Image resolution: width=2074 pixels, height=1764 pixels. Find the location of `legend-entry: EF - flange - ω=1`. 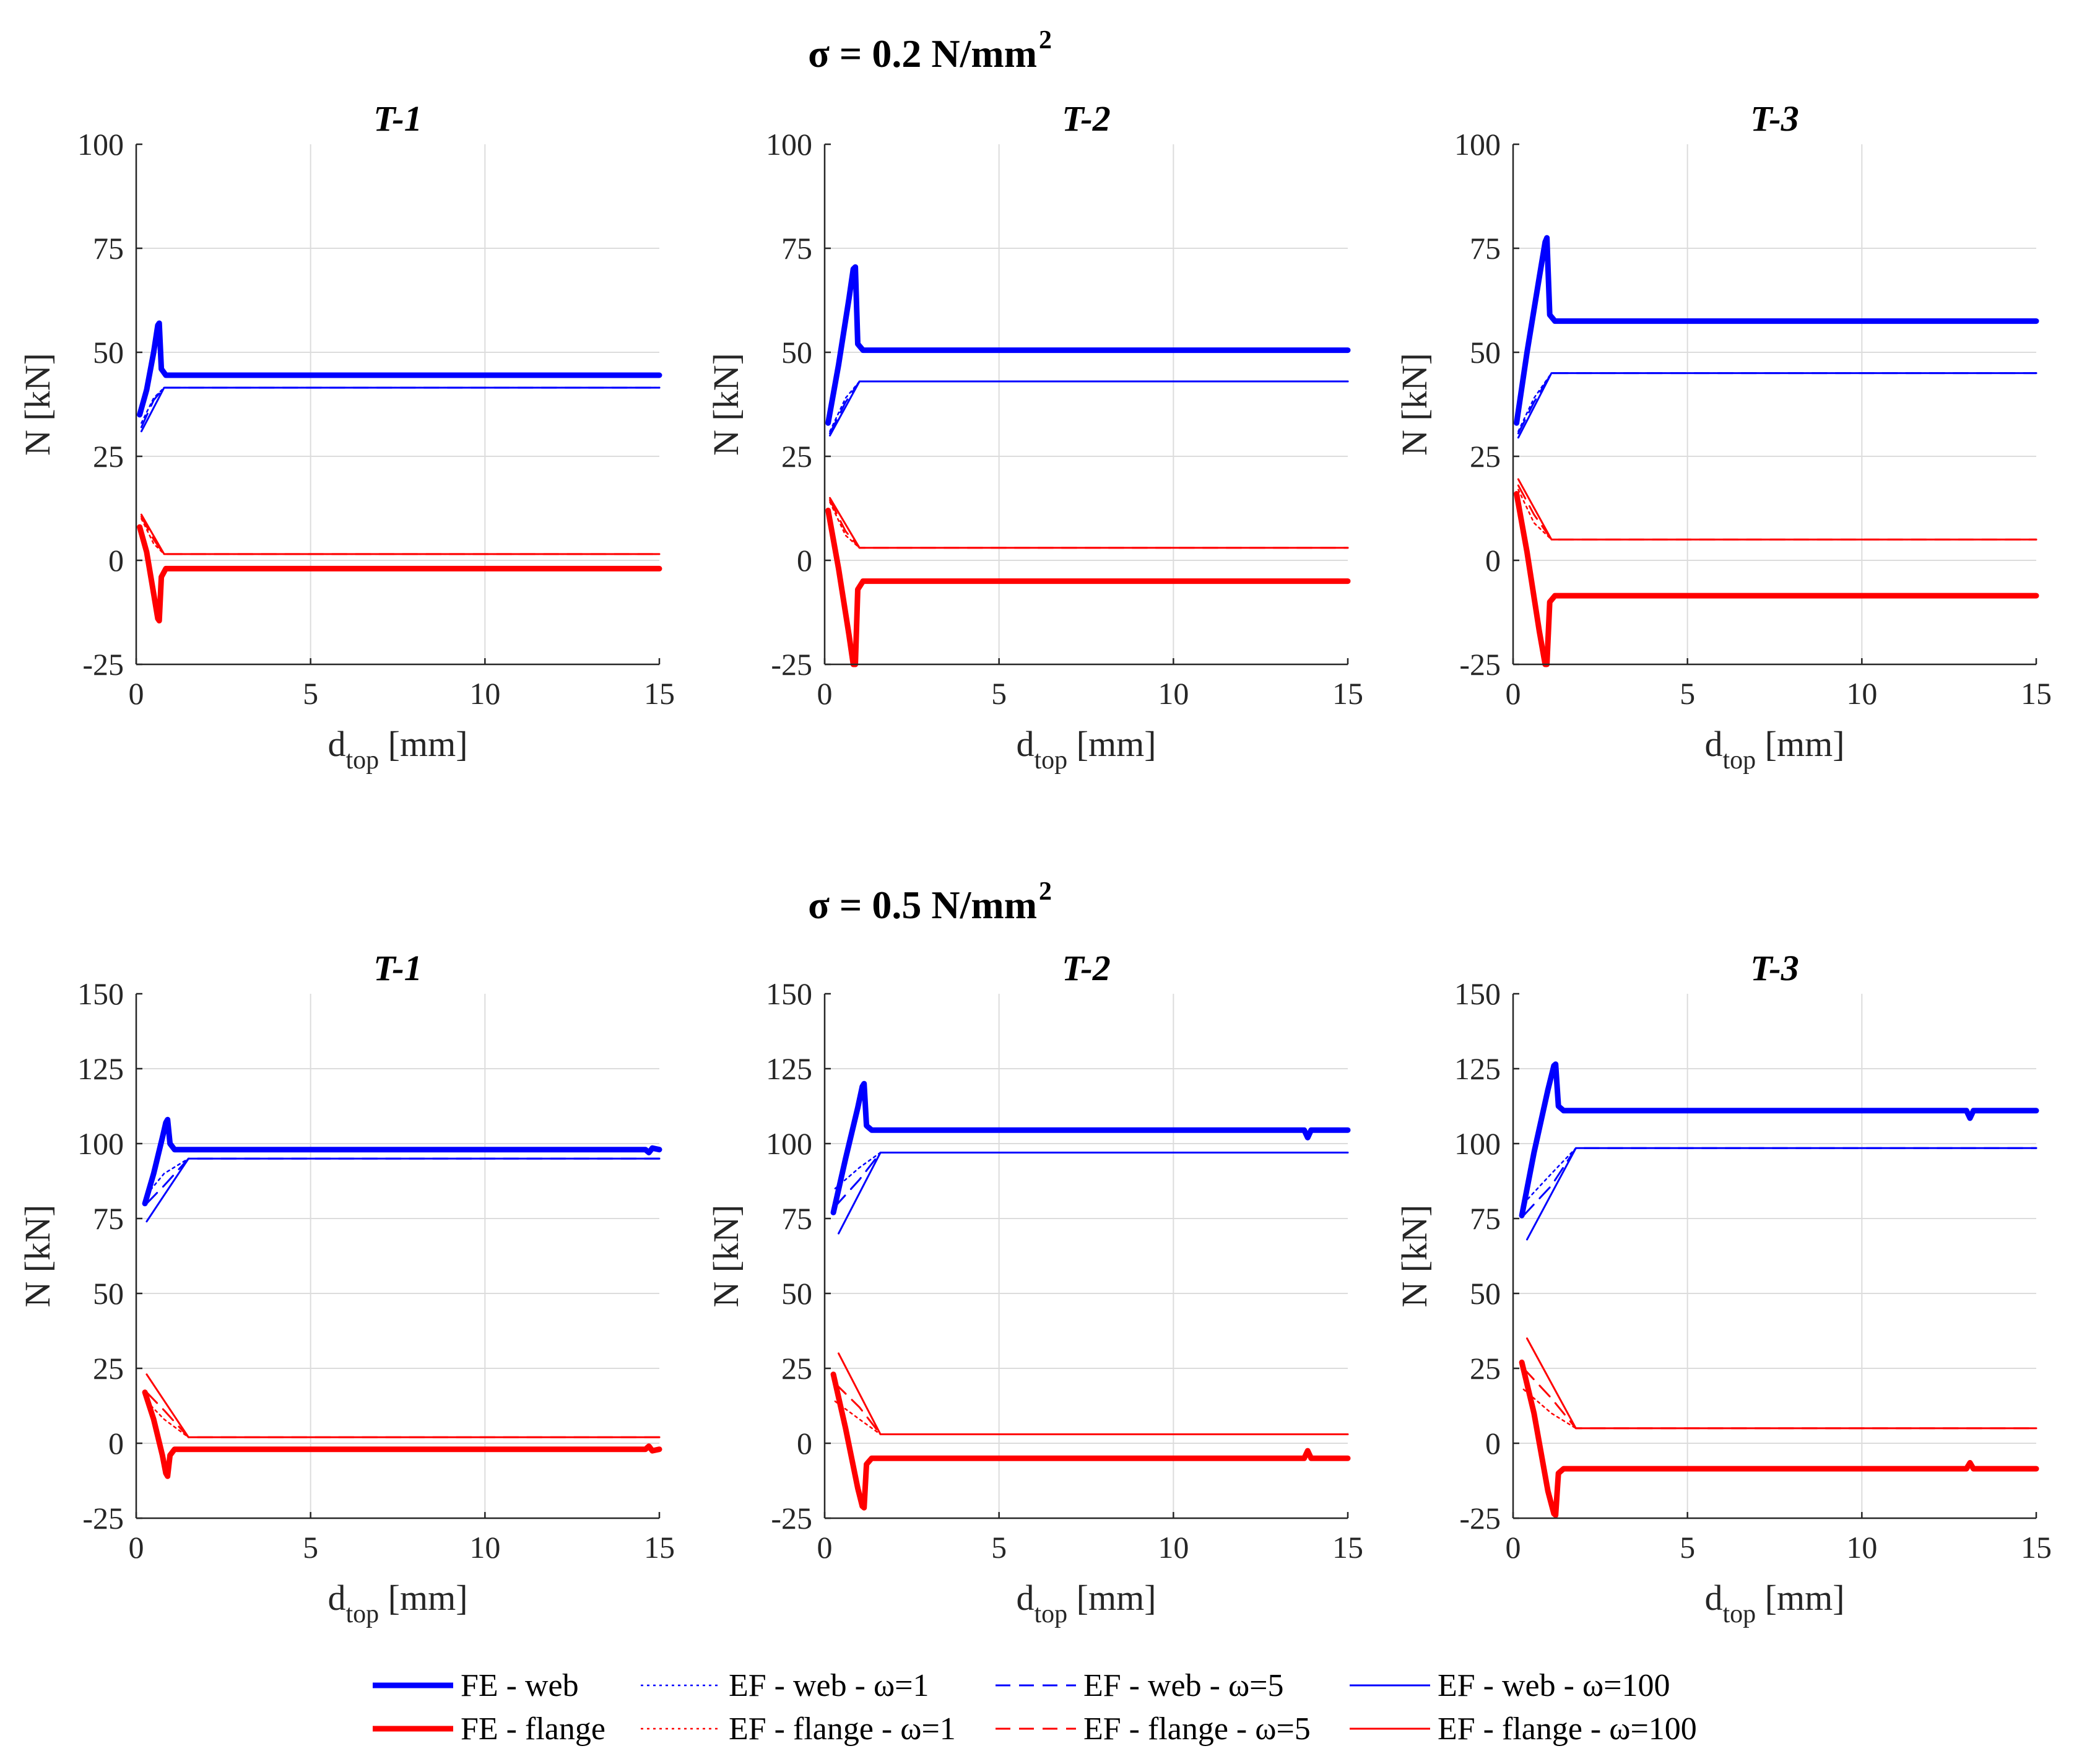

legend-entry: EF - flange - ω=1 is located at coordinates (798, 1729).